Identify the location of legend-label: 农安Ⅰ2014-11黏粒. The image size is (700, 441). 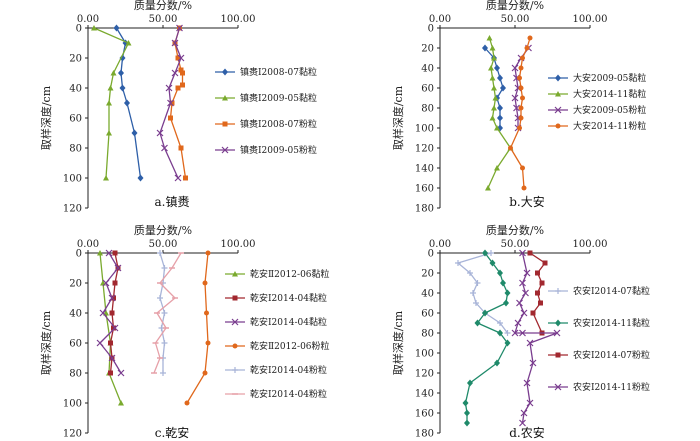
(611, 323).